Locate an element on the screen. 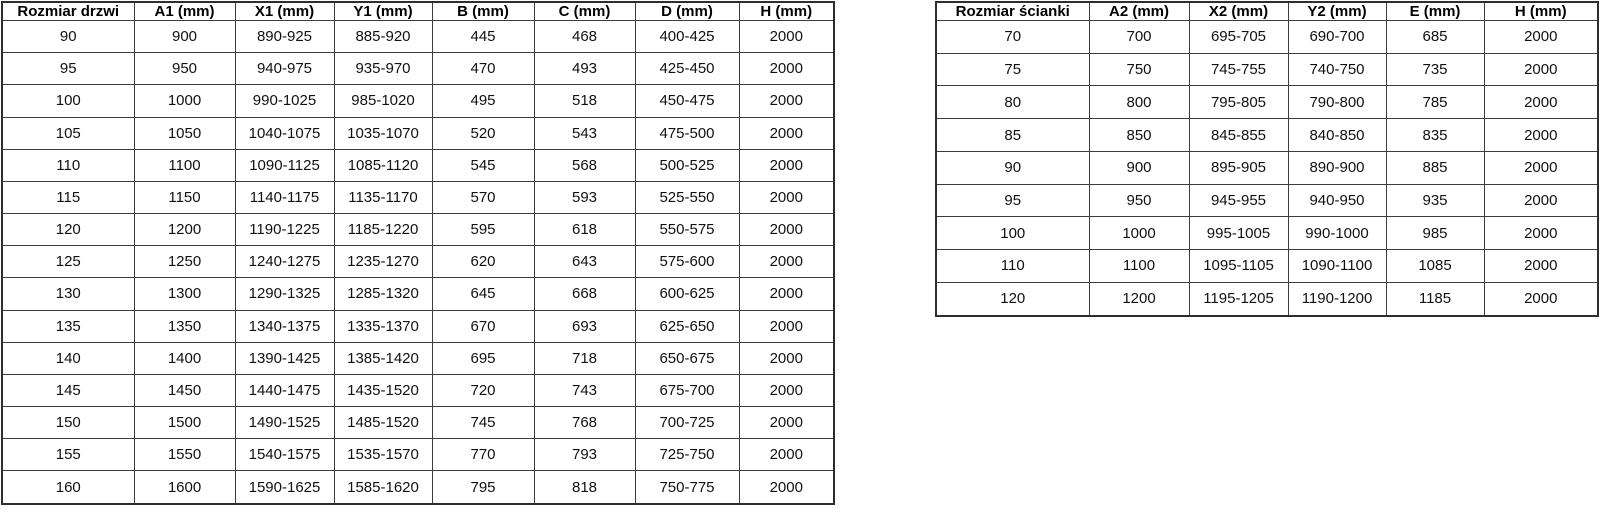 The width and height of the screenshot is (1600, 514). table-cell: 145 is located at coordinates (68, 390).